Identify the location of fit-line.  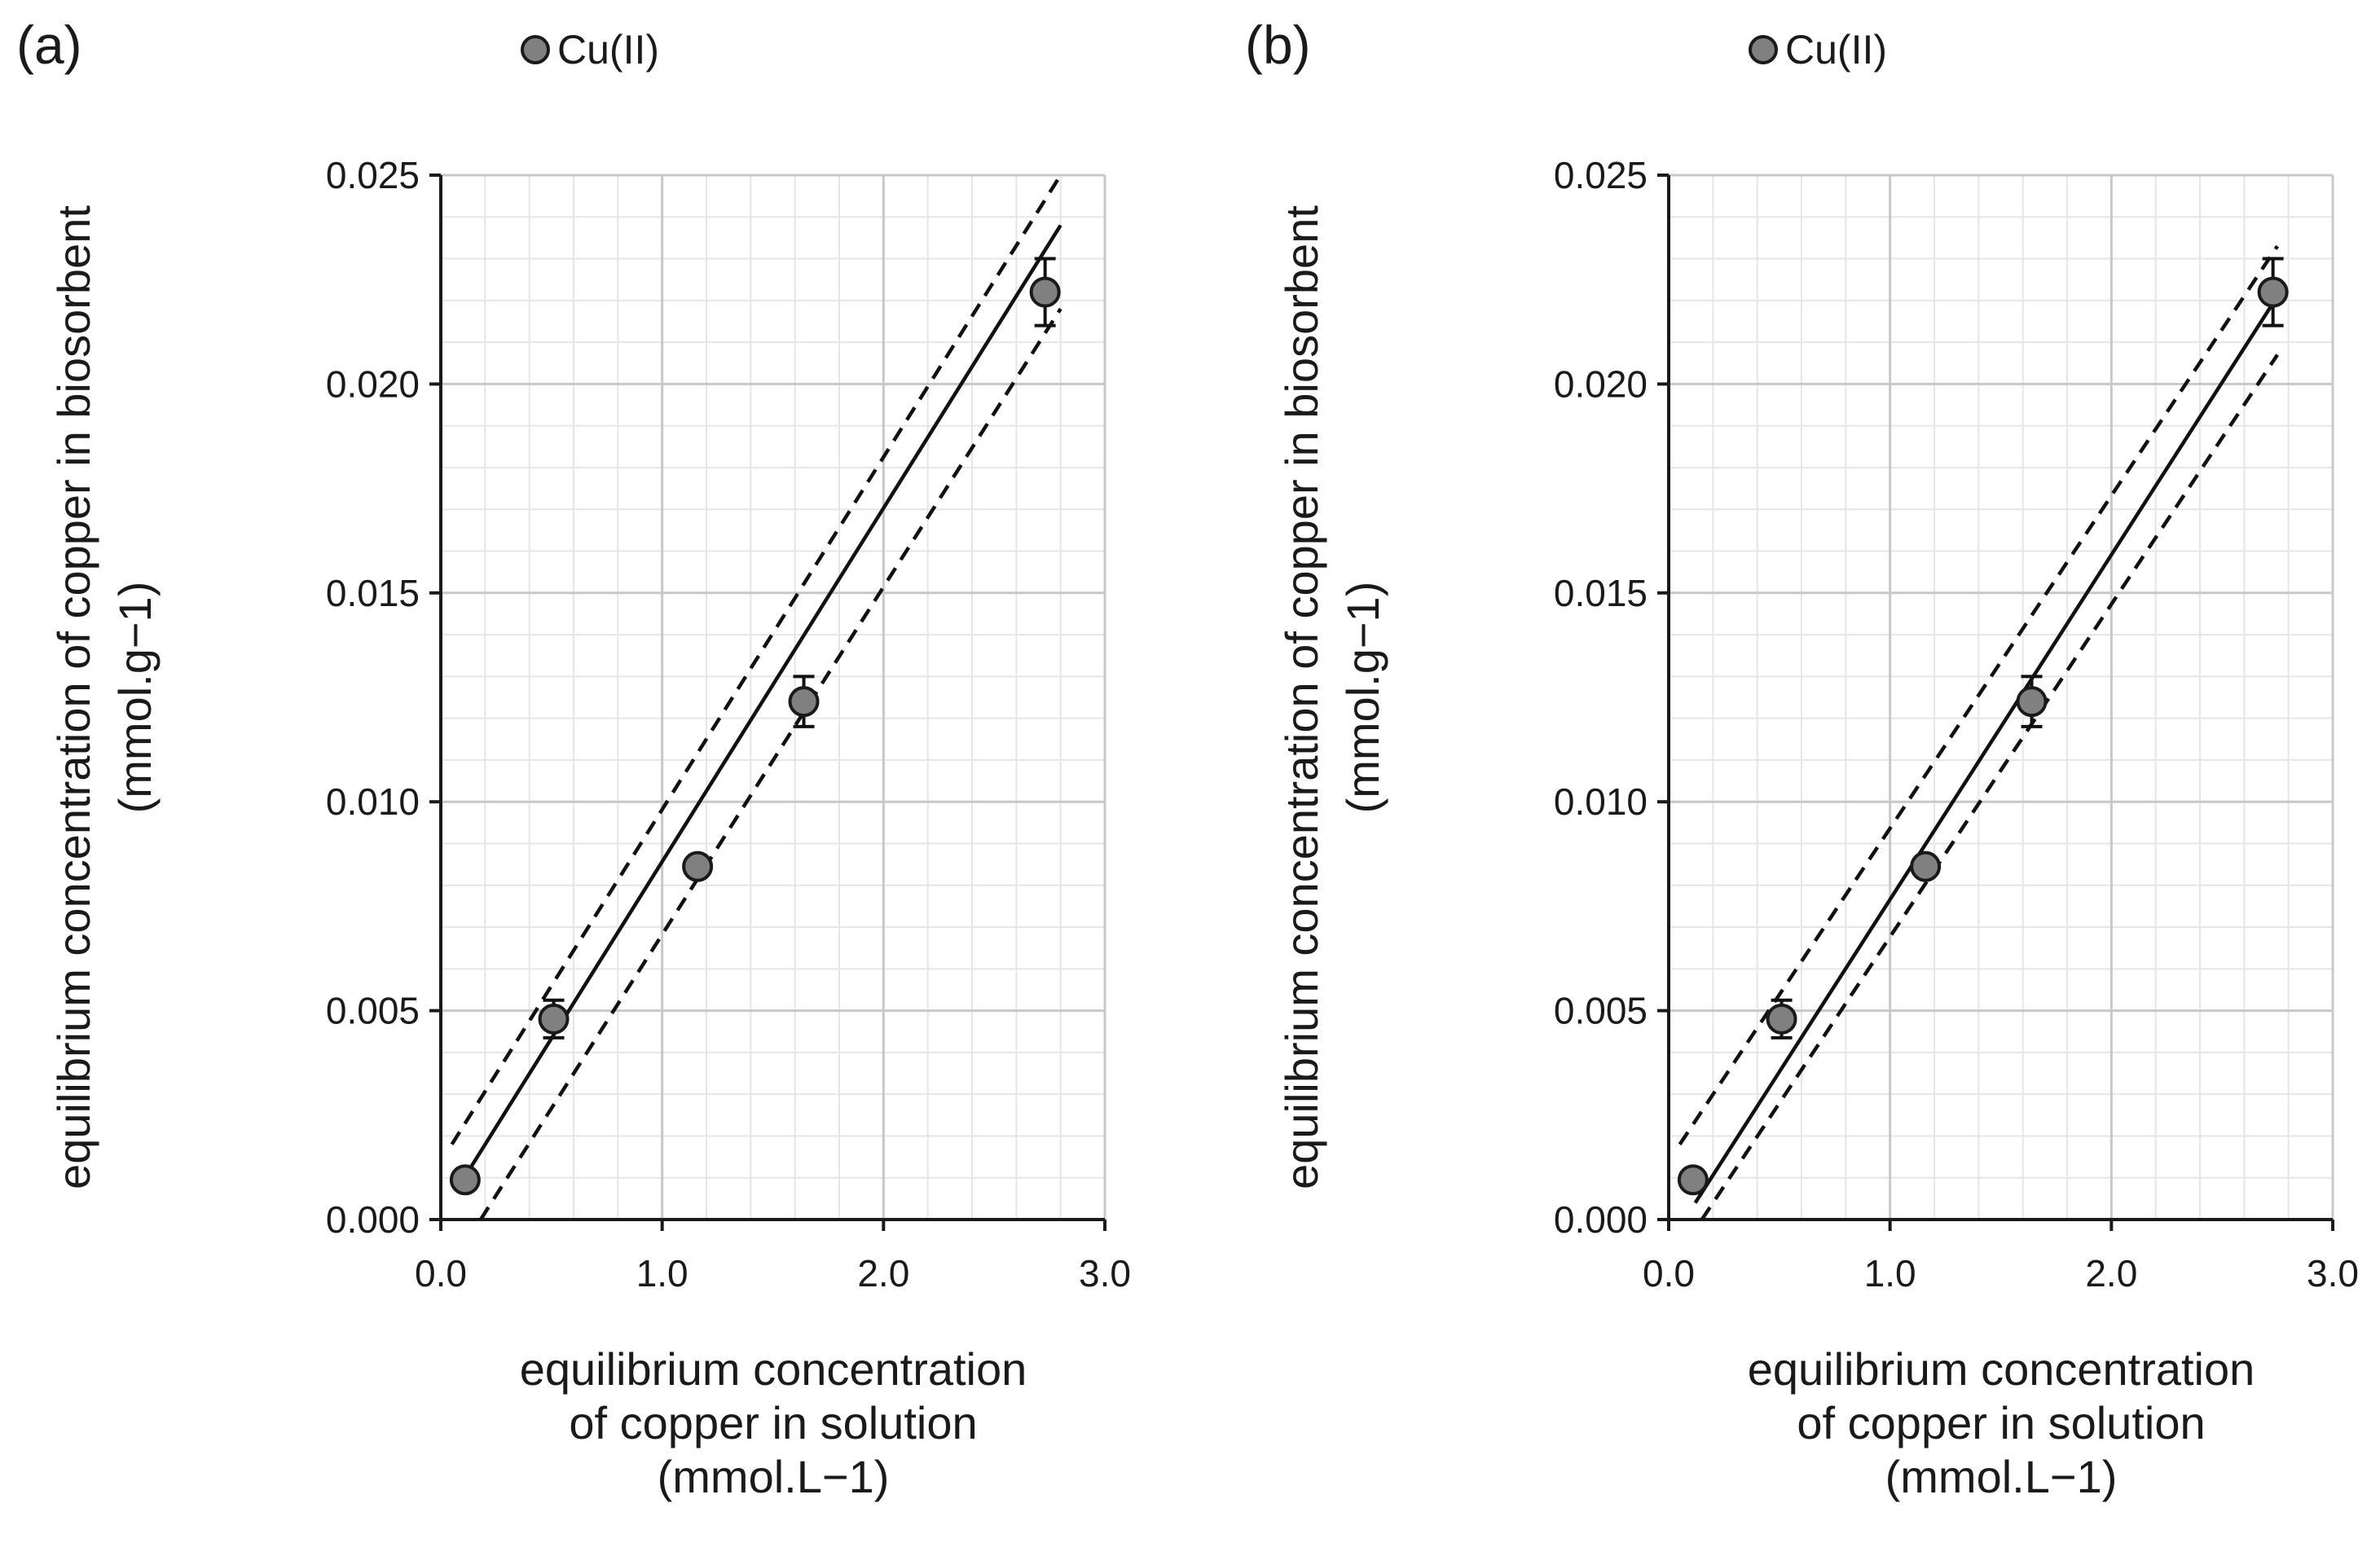
(1986, 749).